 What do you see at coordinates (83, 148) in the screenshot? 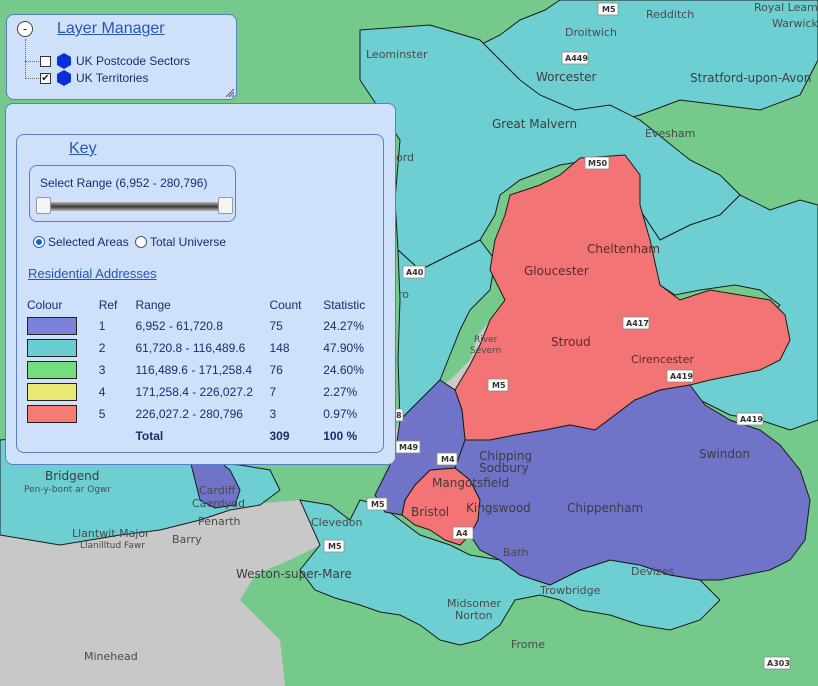
I see `key-title: Key` at bounding box center [83, 148].